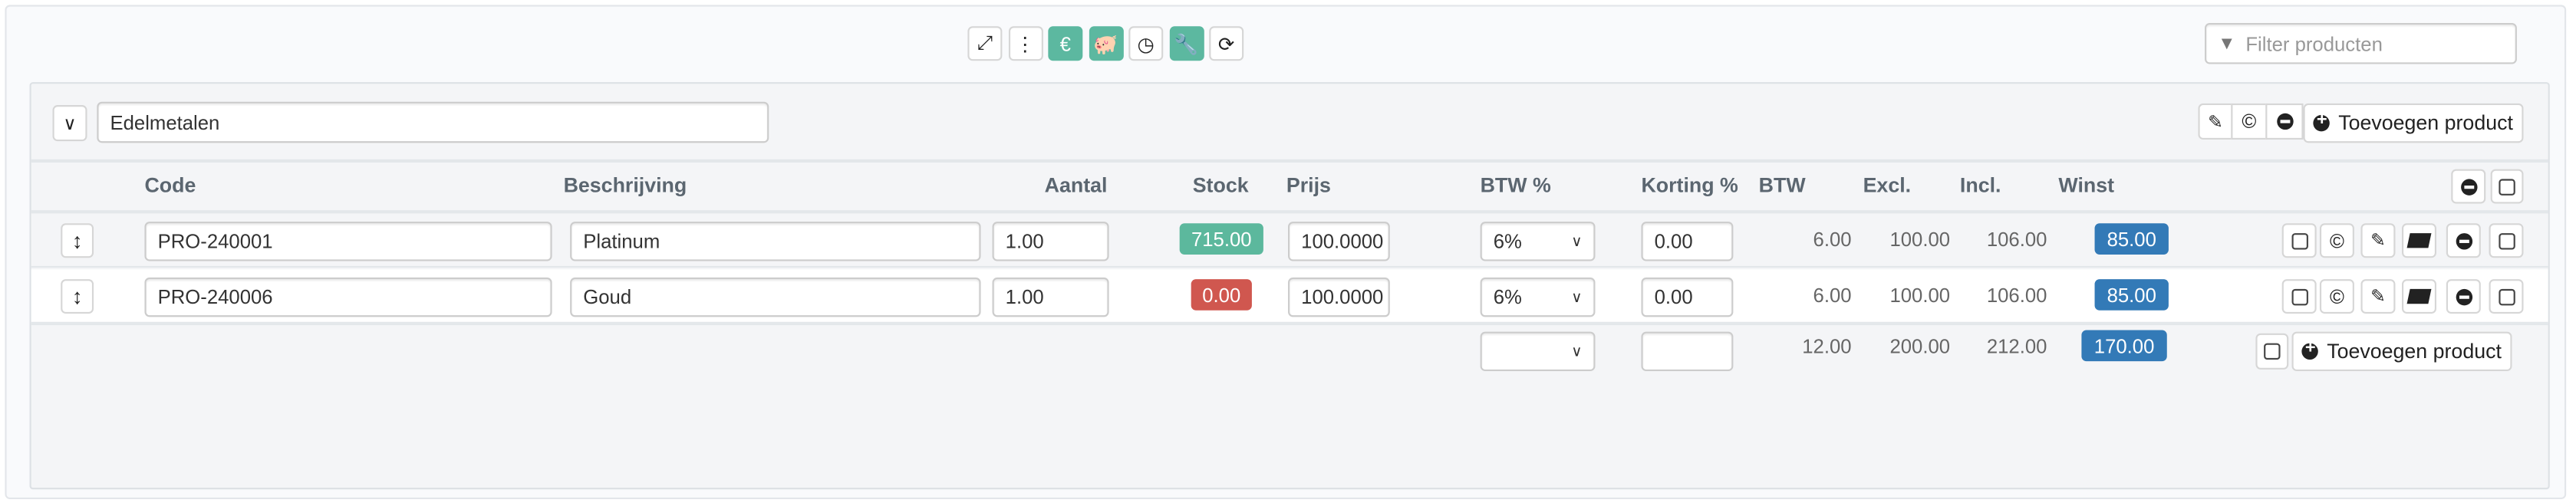 The height and width of the screenshot is (503, 2576). I want to click on quantity-input-value: 1.00, so click(1024, 241).